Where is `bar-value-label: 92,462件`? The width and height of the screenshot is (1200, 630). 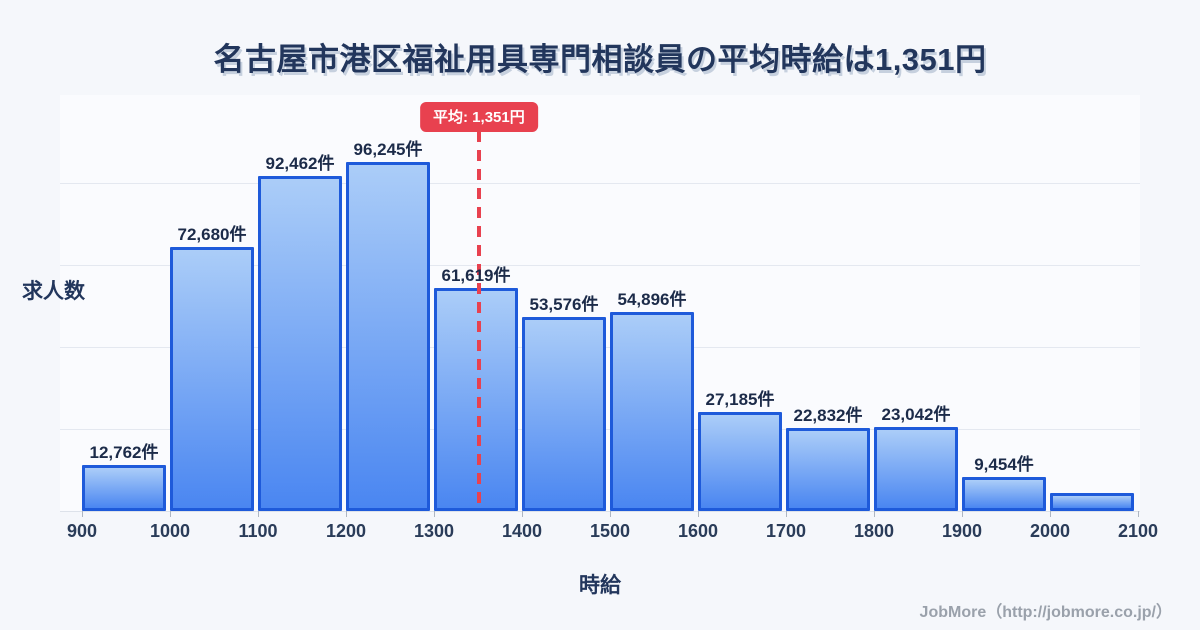
bar-value-label: 92,462件 is located at coordinates (300, 163).